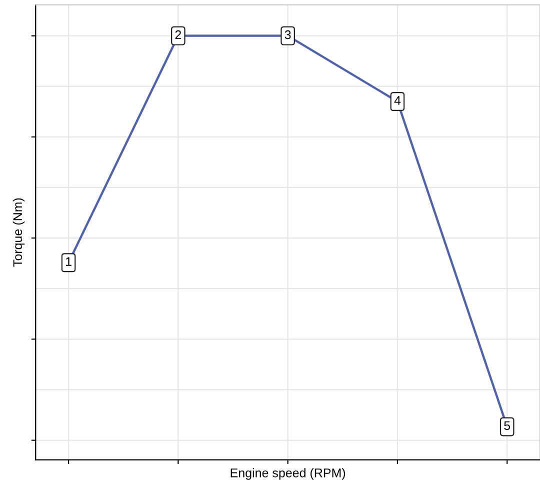  I want to click on annotation: 1, so click(69, 261).